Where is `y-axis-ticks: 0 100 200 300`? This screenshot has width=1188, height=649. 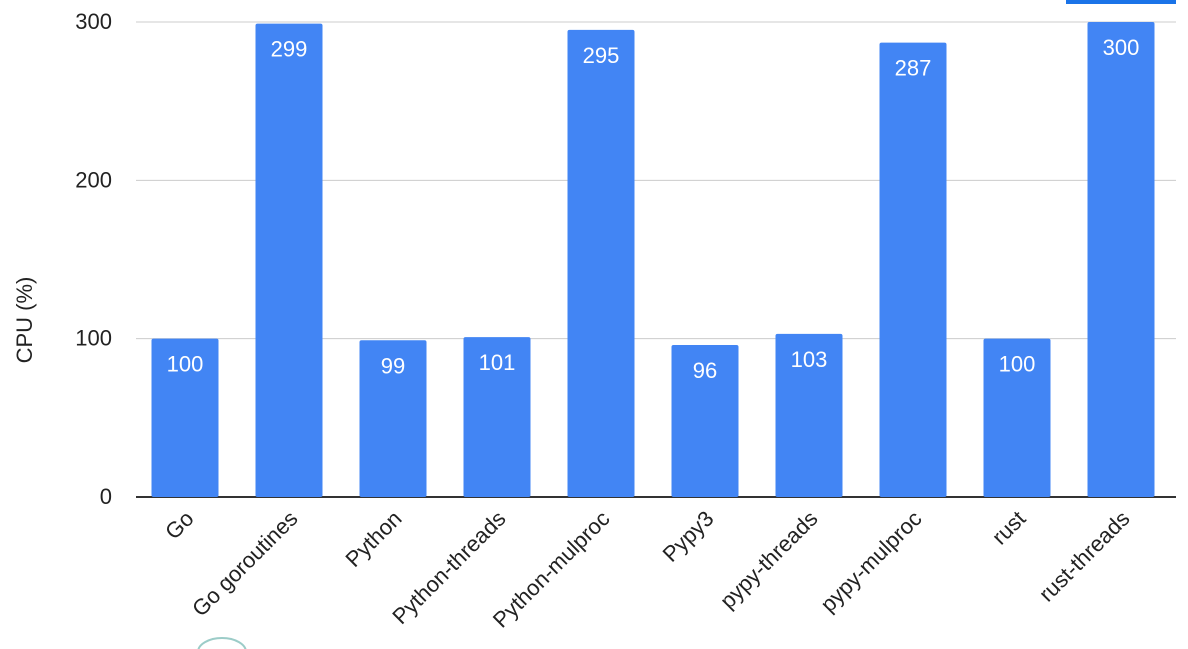 y-axis-ticks: 0 100 200 300 is located at coordinates (93, 259).